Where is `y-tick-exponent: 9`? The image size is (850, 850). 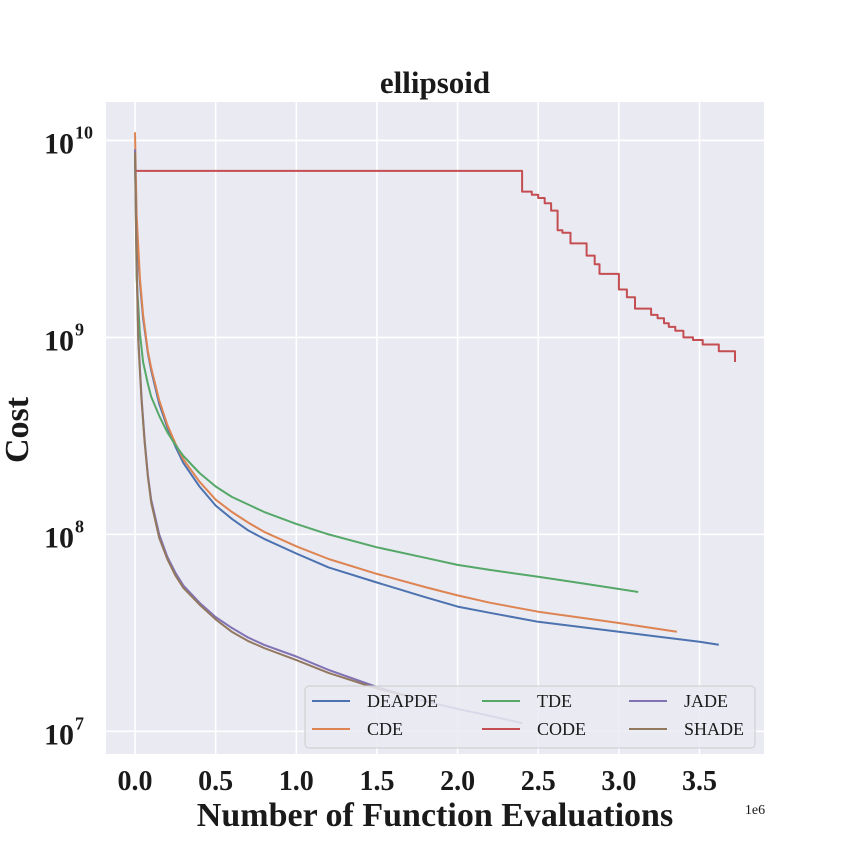 y-tick-exponent: 9 is located at coordinates (79, 329).